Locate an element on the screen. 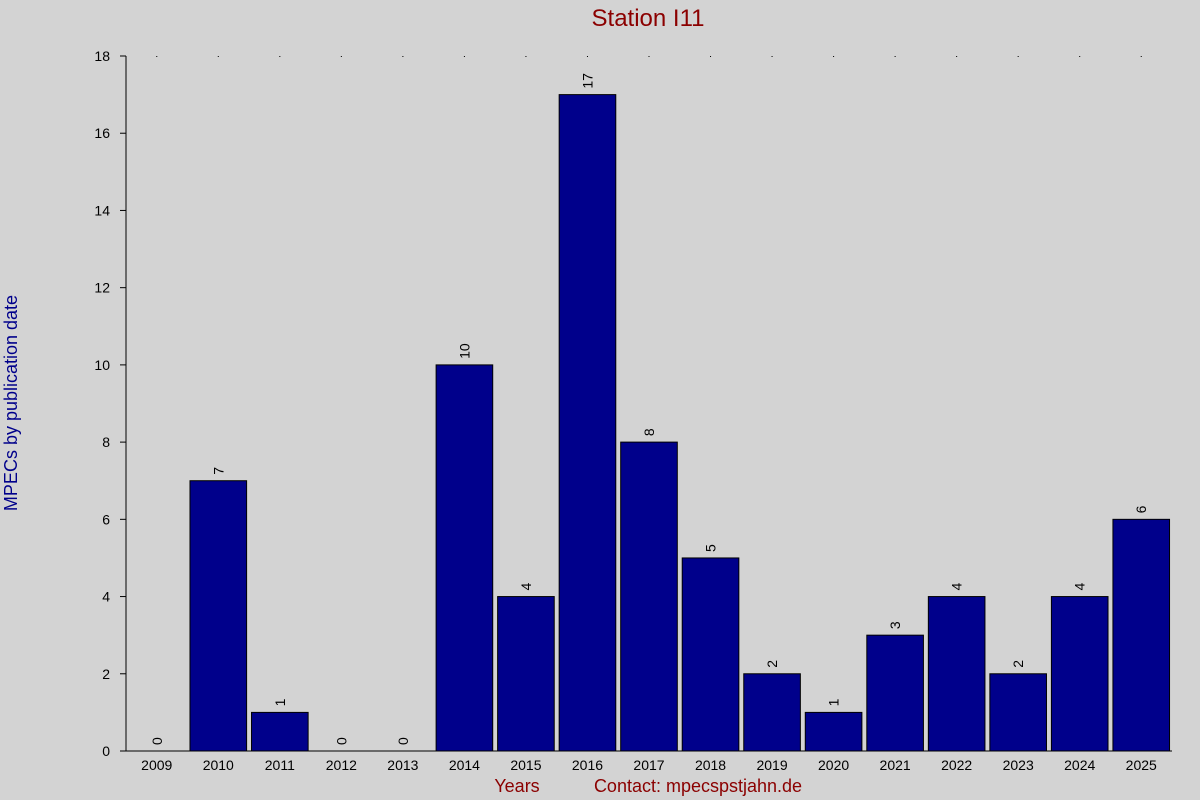  data-label: 17 is located at coordinates (587, 81).